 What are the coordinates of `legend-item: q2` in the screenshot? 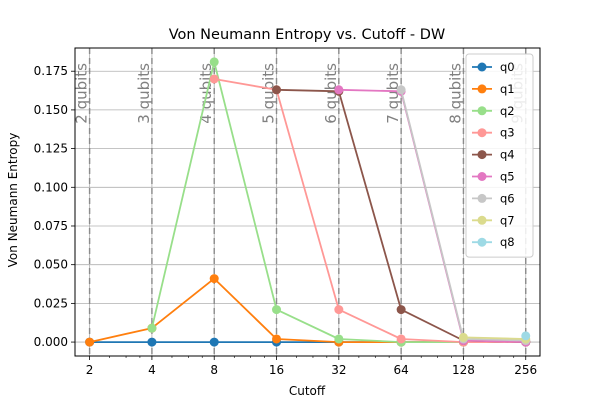 It's located at (493, 111).